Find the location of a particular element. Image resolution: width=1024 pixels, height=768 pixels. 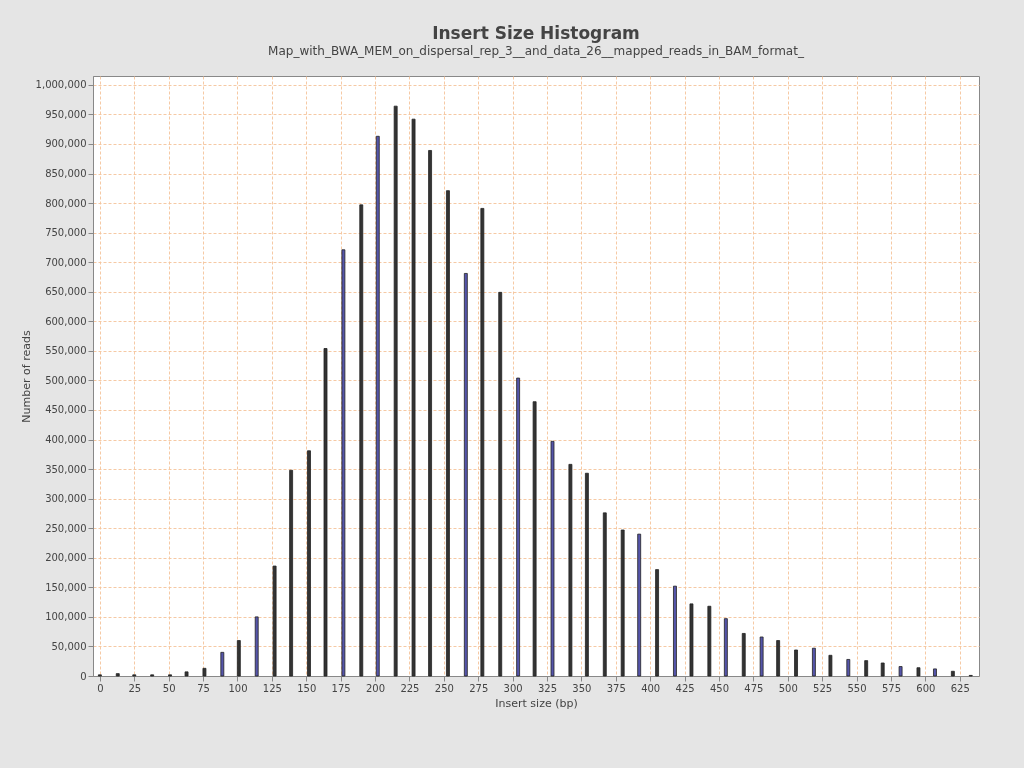

y-tick-label: 650,000 is located at coordinates (66, 292).